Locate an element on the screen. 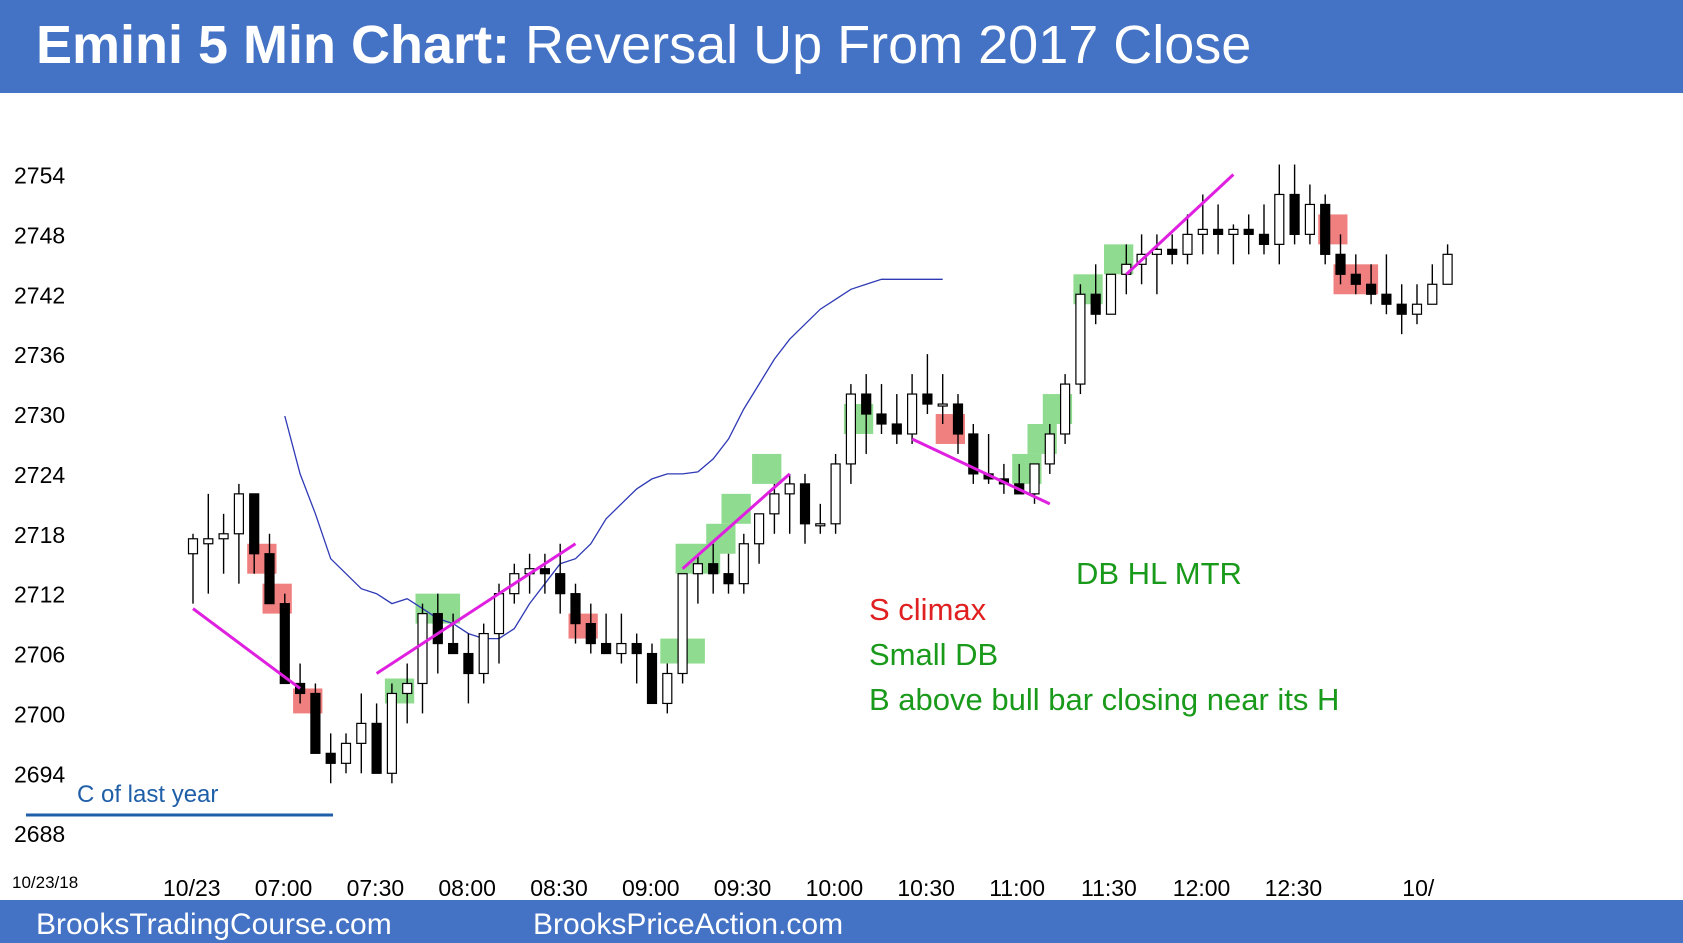 The width and height of the screenshot is (1683, 943). annotation-0: DB HL MTR is located at coordinates (1159, 573).